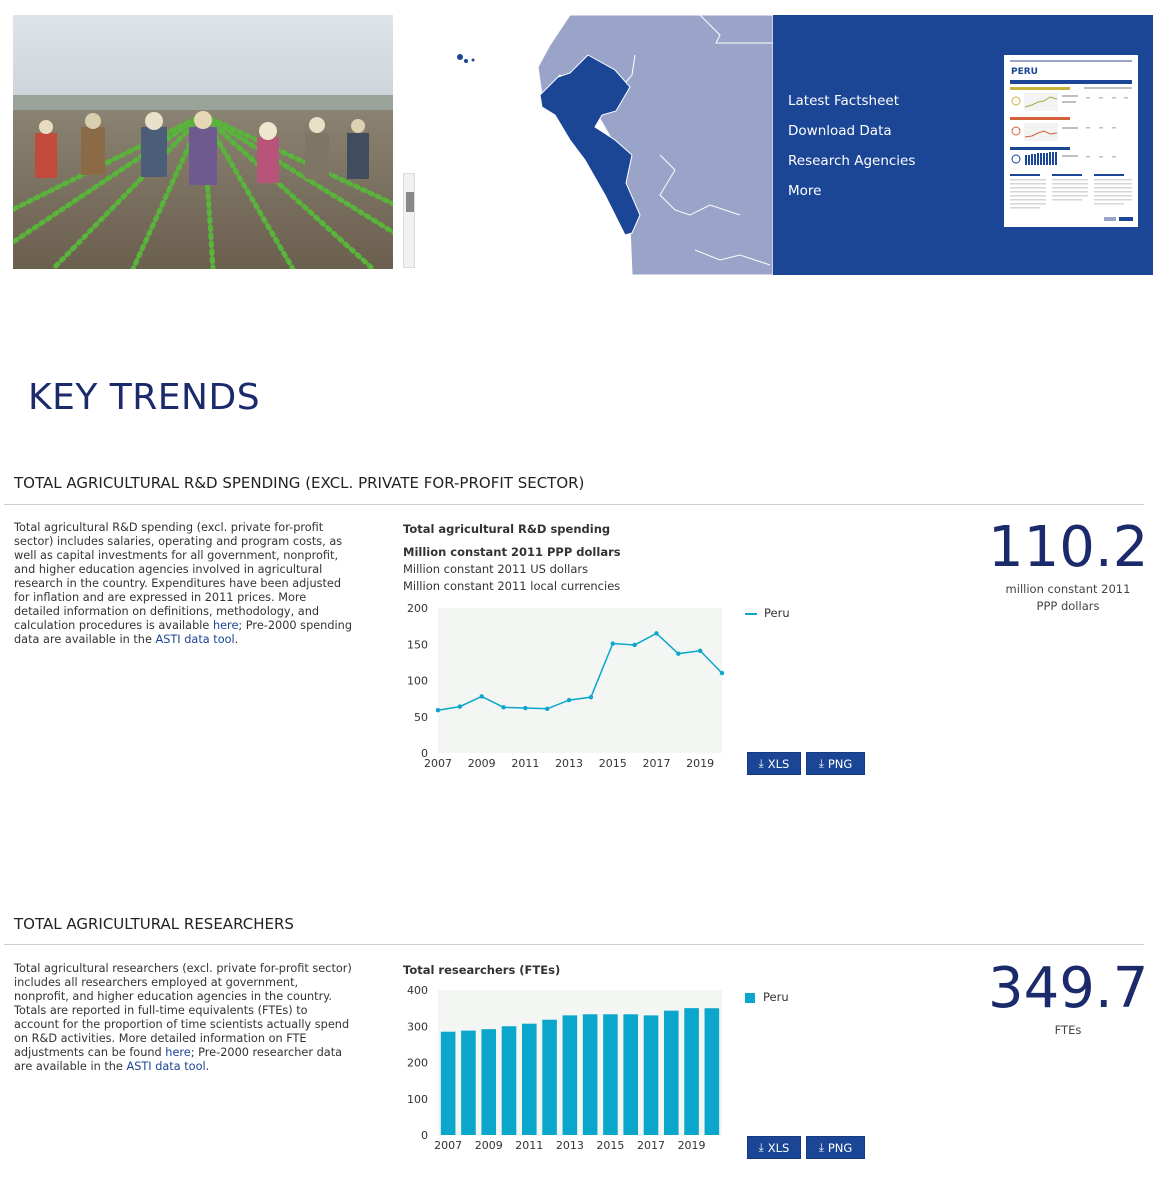 Image resolution: width=1171 pixels, height=1188 pixels. I want to click on farm-workers-image, so click(203, 142).